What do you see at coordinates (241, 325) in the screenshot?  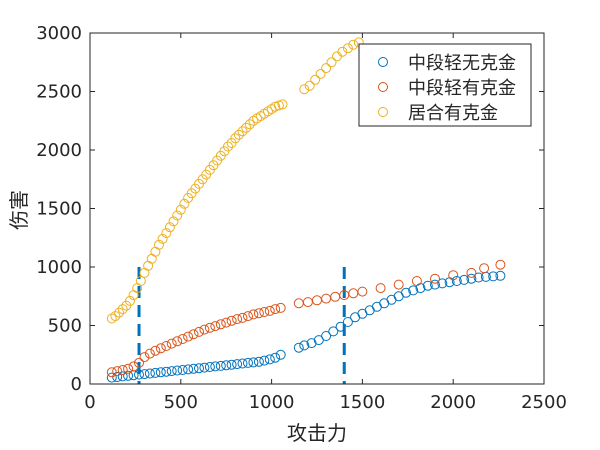 I see `vertical-lines` at bounding box center [241, 325].